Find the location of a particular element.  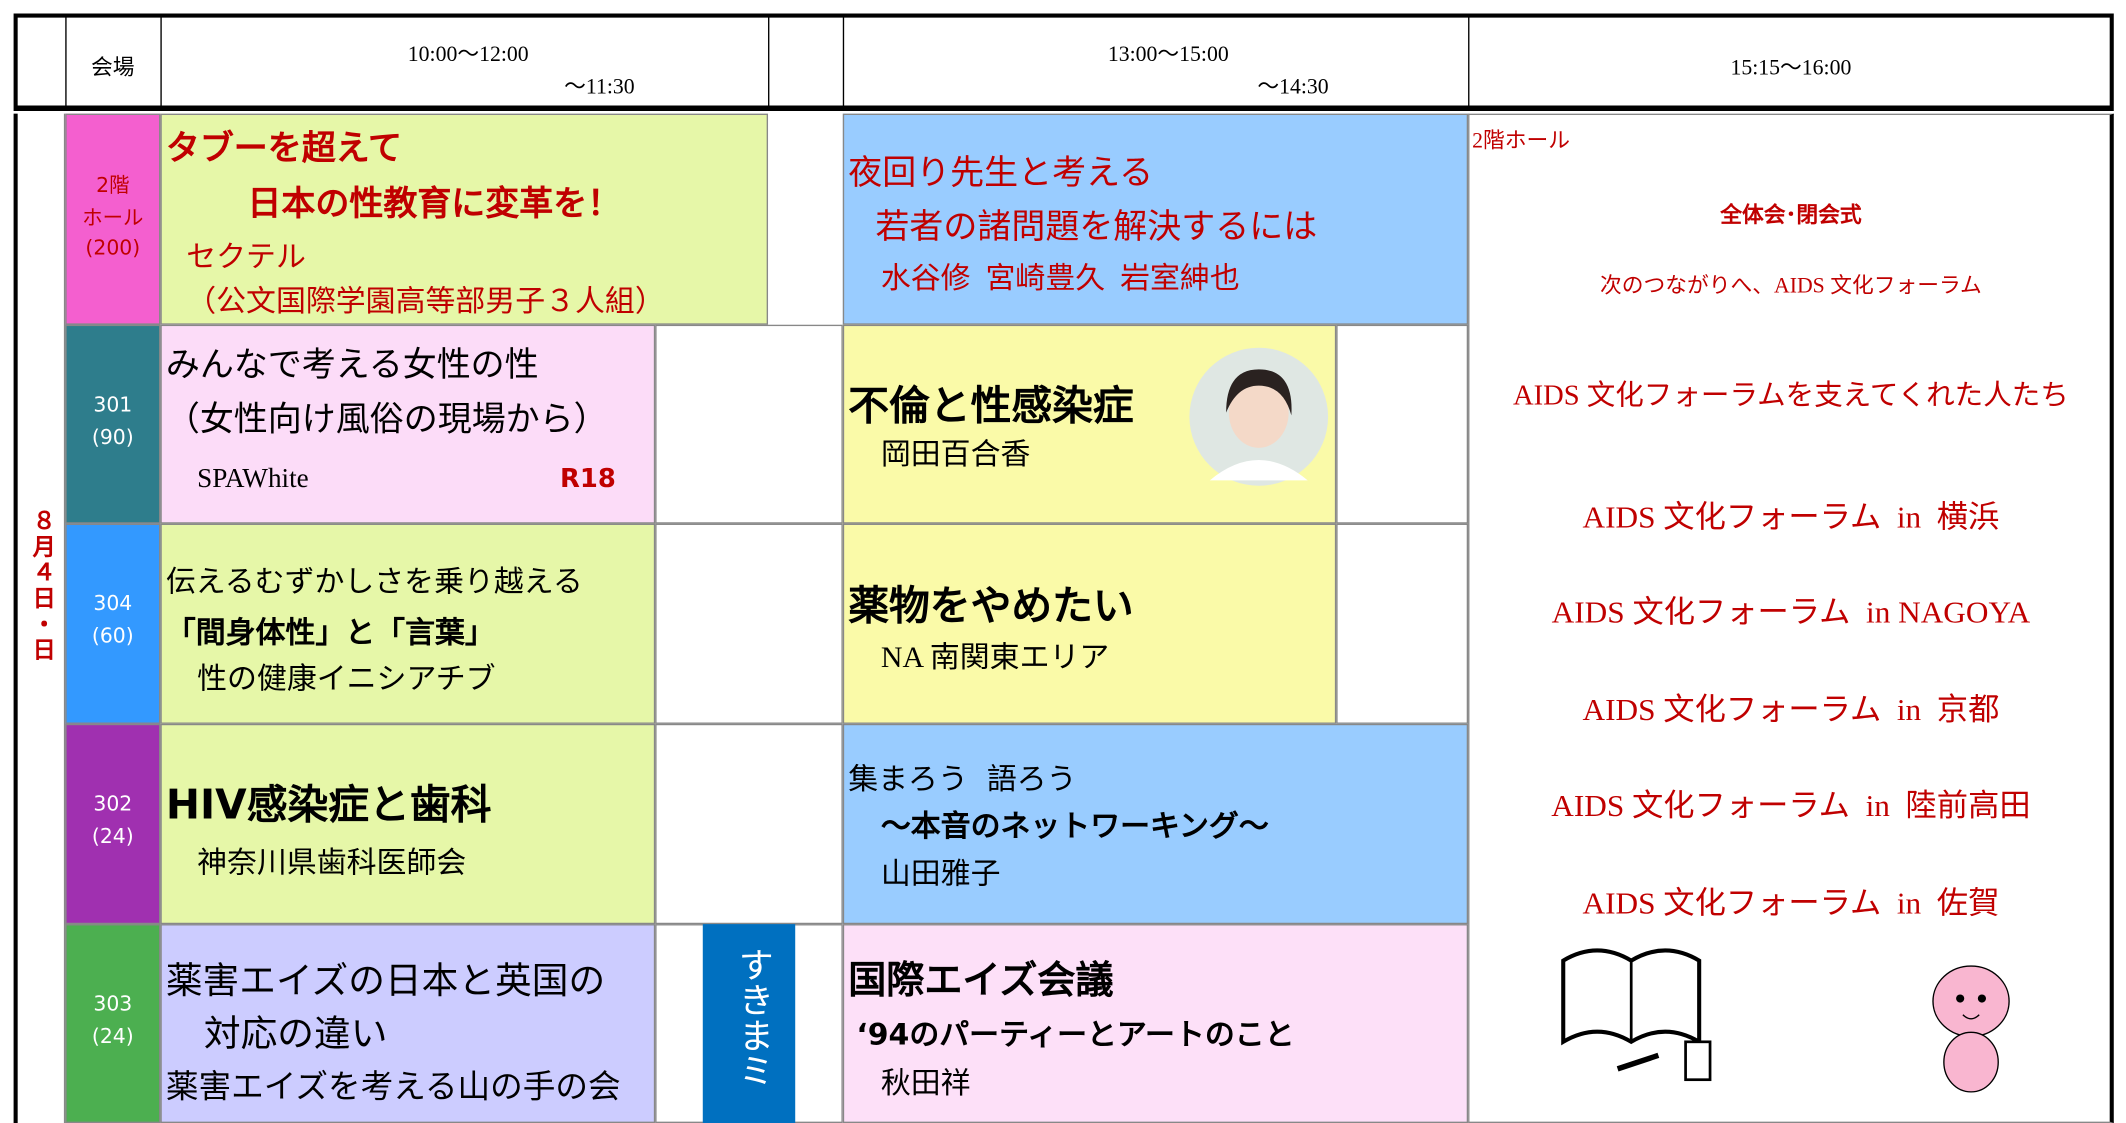

venue-header: 会場 is located at coordinates (113, 68).